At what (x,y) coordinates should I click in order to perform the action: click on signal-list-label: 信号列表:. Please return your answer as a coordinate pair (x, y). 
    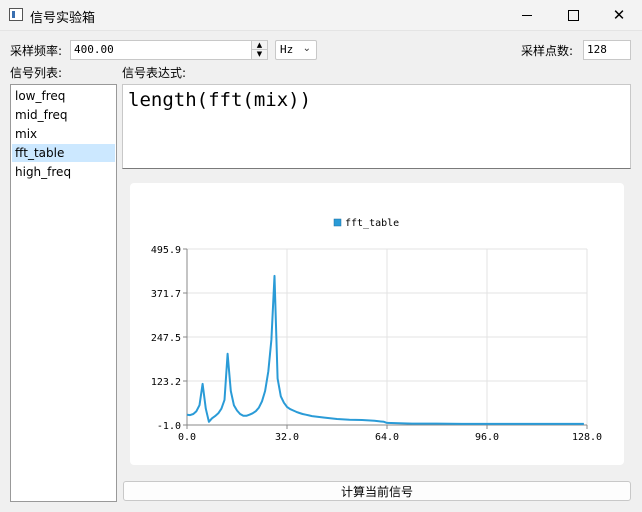
    Looking at the image, I should click on (36, 73).